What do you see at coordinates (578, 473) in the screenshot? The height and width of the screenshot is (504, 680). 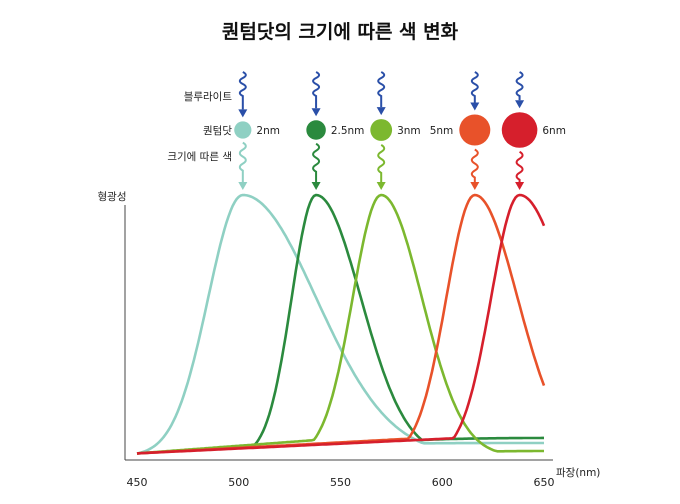 I see `x-axis-label: 파장(nm)` at bounding box center [578, 473].